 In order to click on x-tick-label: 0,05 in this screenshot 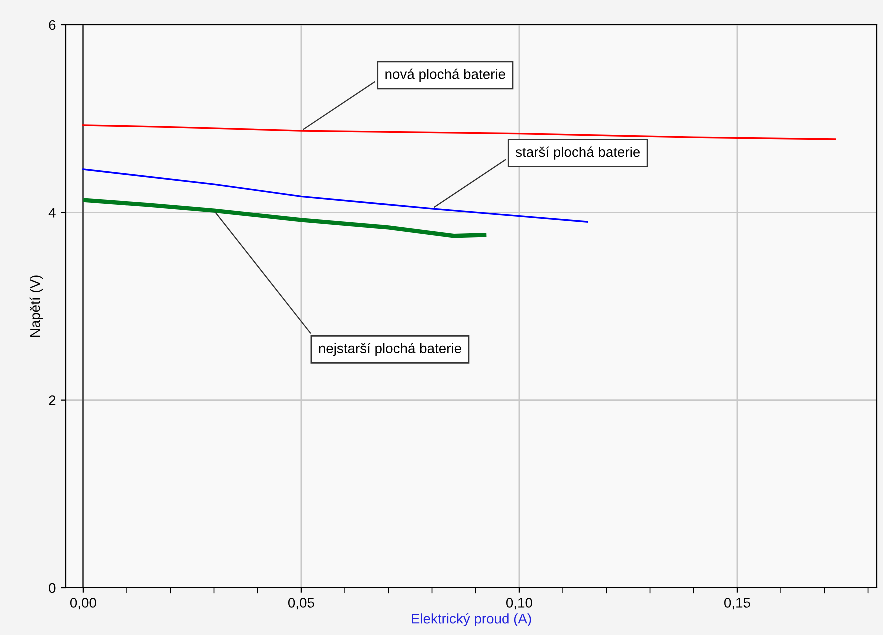, I will do `click(301, 604)`.